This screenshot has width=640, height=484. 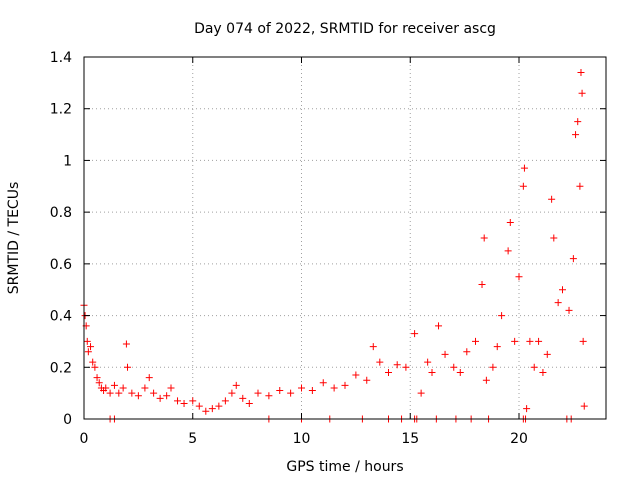 What do you see at coordinates (84, 439) in the screenshot?
I see `x-tick-label: 0` at bounding box center [84, 439].